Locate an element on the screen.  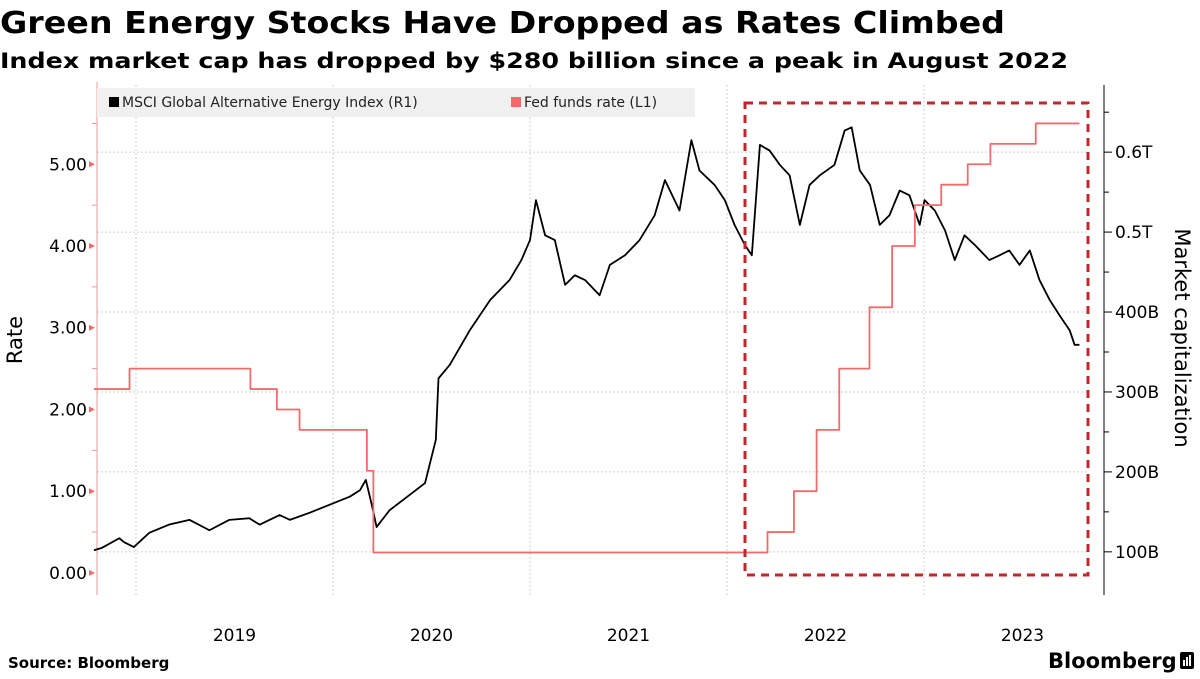
x-tick-label: 2021 is located at coordinates (628, 636).